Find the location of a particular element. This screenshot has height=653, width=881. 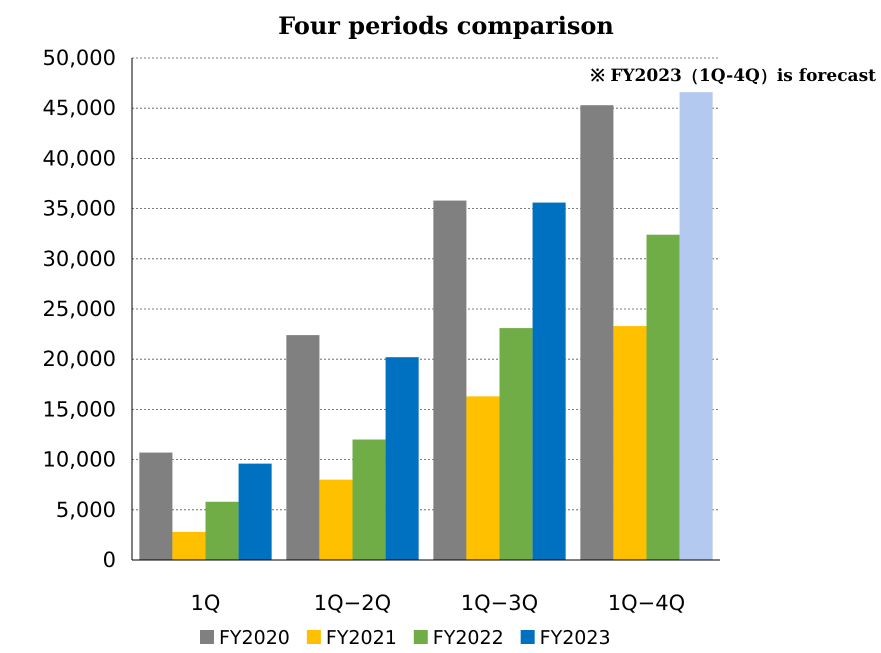

y-tick-label: 35,000 is located at coordinates (79, 208).